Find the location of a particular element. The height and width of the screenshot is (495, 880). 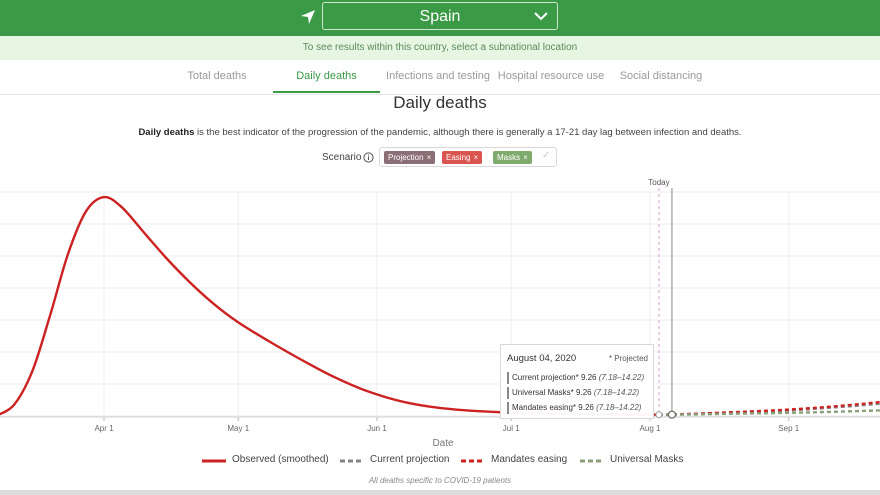

x-axis-label: Date is located at coordinates (443, 443).